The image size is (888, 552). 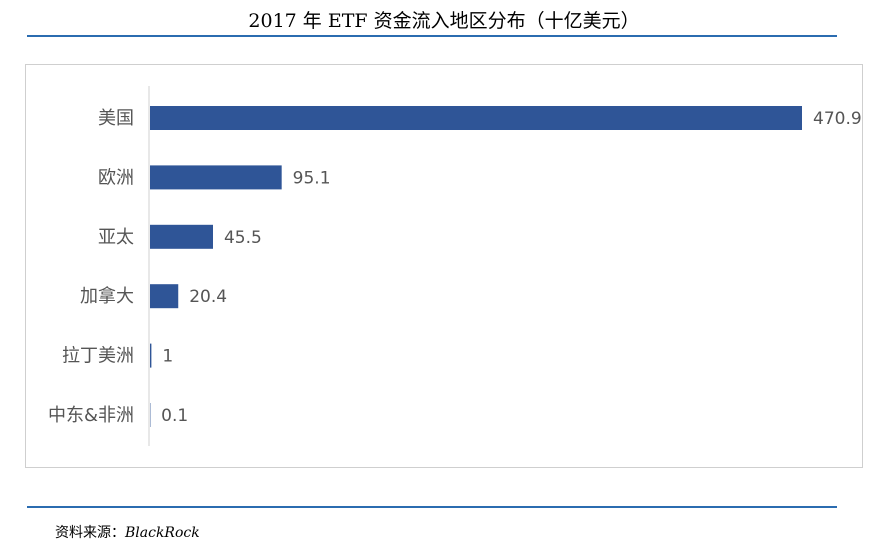 What do you see at coordinates (432, 507) in the screenshot?
I see `bottom-divider` at bounding box center [432, 507].